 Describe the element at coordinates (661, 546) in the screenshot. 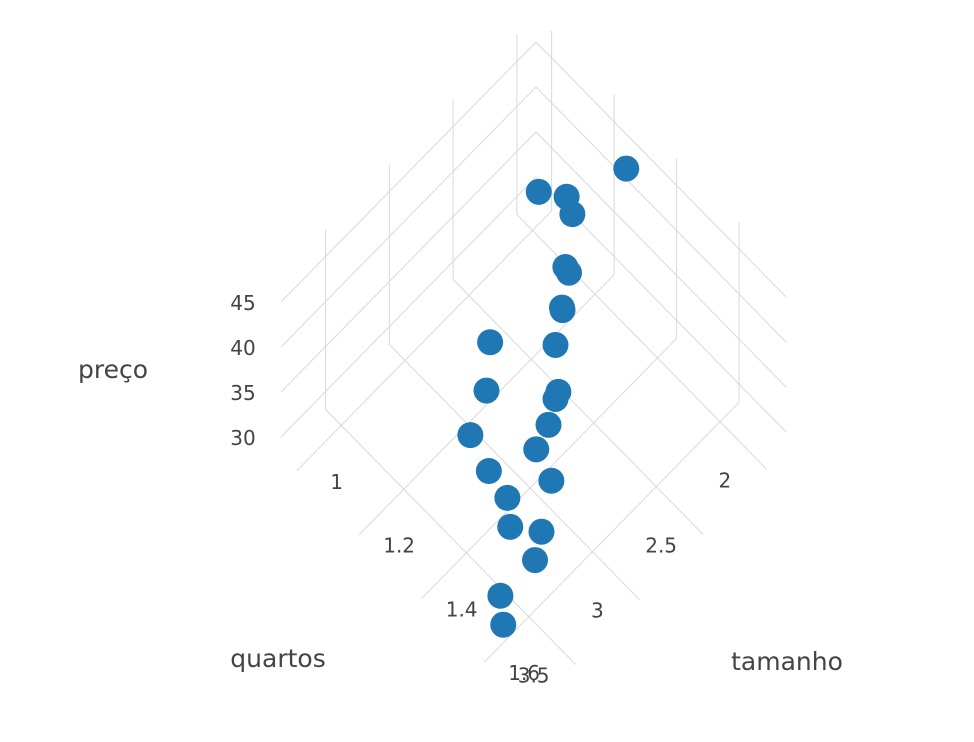

I see `y-tick-label: 2.5` at that location.